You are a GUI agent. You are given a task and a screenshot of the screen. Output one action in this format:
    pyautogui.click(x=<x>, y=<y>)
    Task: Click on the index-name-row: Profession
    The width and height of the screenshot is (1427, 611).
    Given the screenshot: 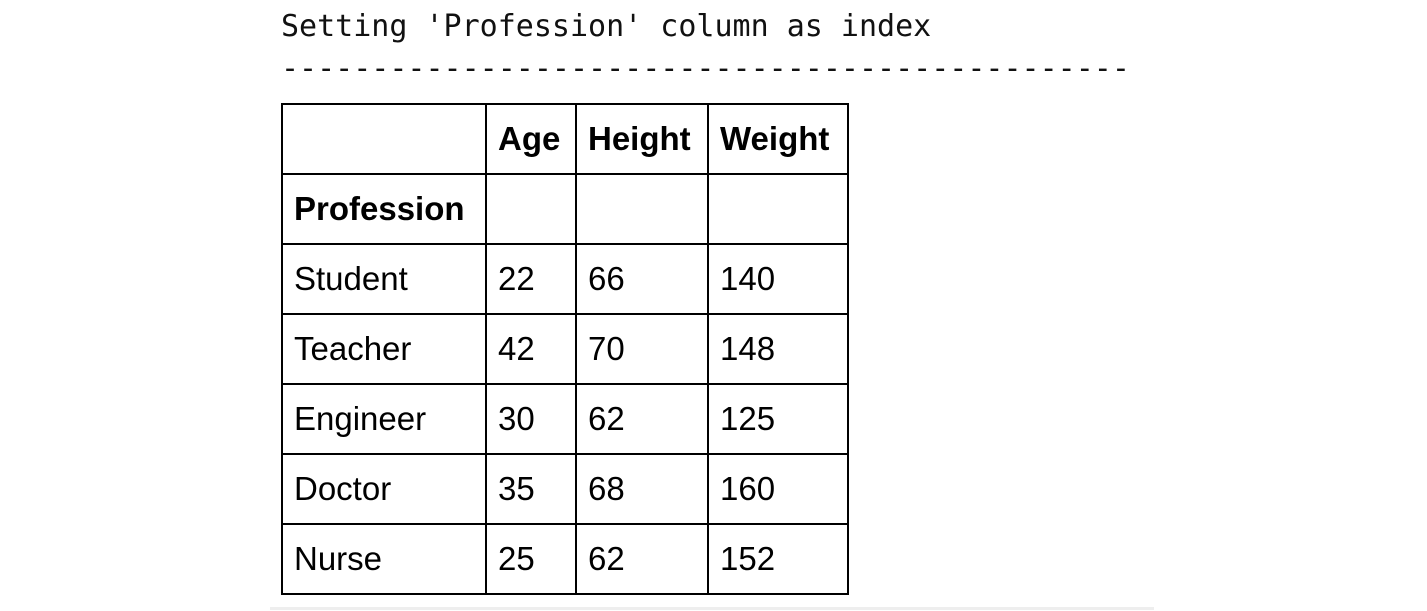 What is the action you would take?
    pyautogui.click(x=565, y=209)
    